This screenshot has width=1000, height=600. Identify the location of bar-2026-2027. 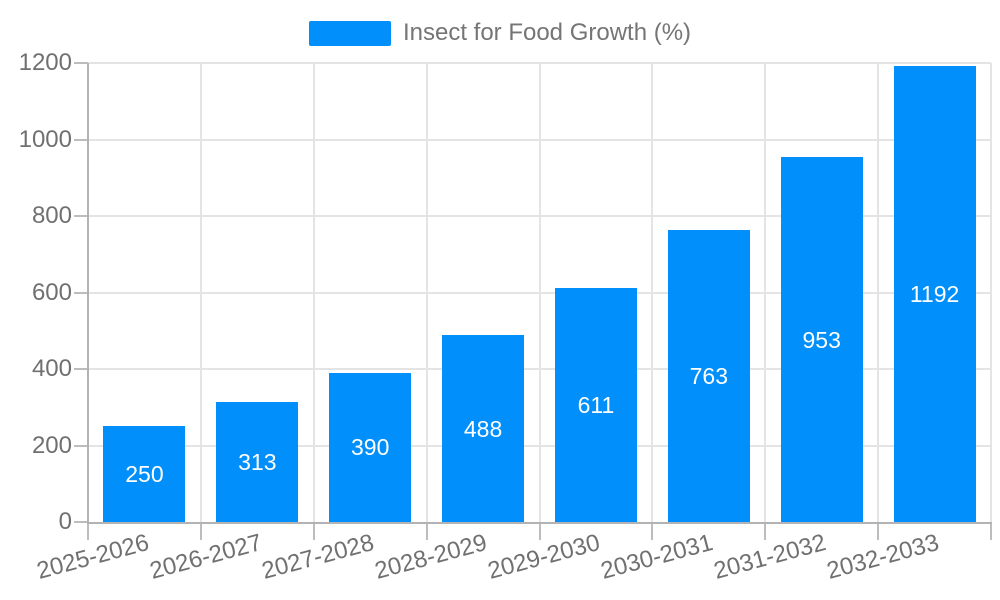
(257, 462).